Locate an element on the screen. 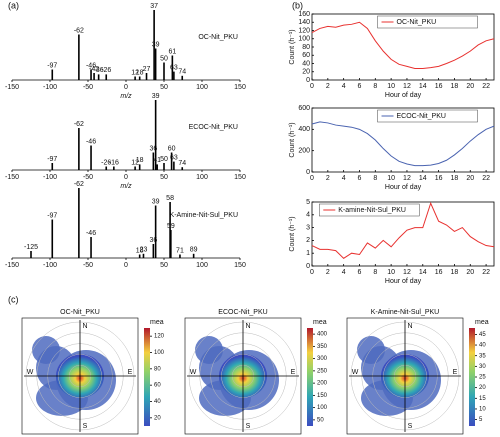 The width and height of the screenshot is (500, 437). peak-label: 61 is located at coordinates (172, 51).